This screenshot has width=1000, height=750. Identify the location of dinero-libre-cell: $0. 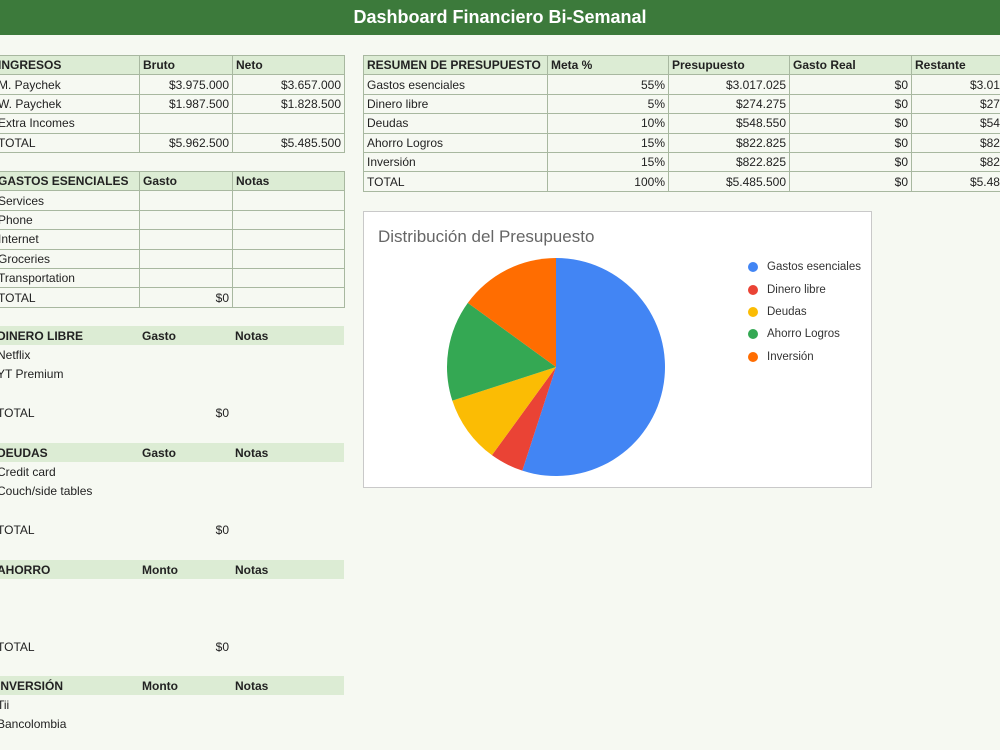
(222, 413).